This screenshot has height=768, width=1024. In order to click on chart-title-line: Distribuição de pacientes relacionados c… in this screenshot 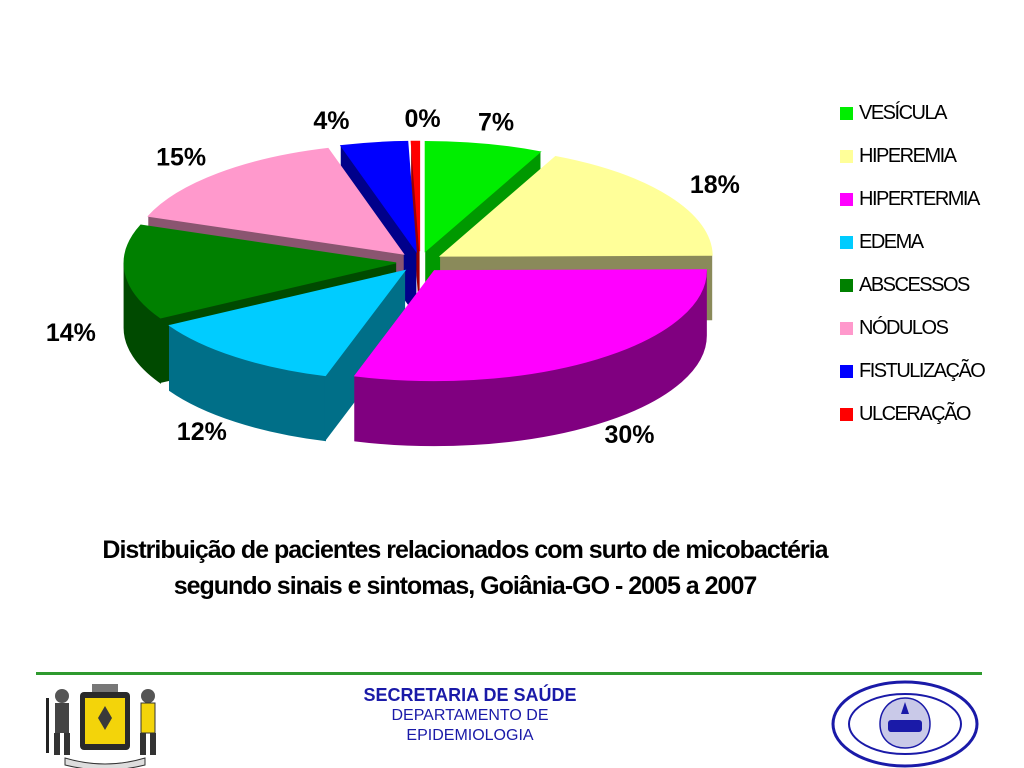, I will do `click(465, 550)`.